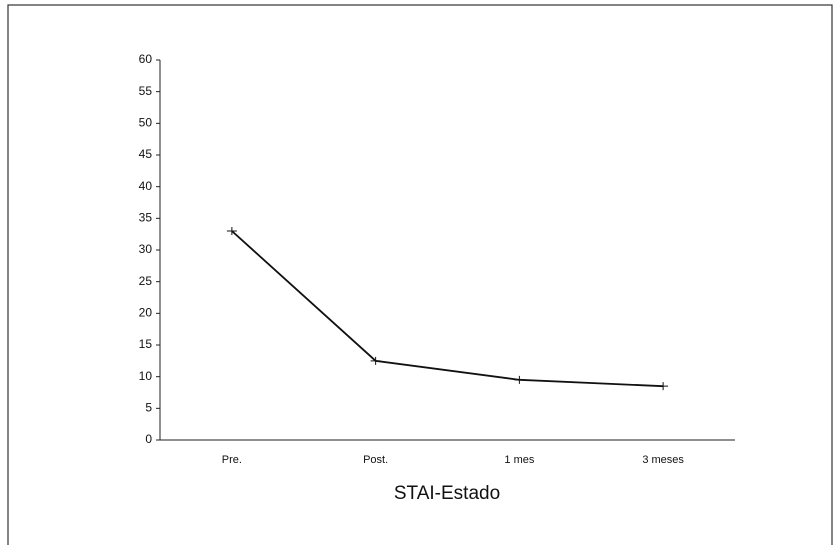 This screenshot has height=545, width=835. What do you see at coordinates (146, 91) in the screenshot?
I see `y-tick-label: 55` at bounding box center [146, 91].